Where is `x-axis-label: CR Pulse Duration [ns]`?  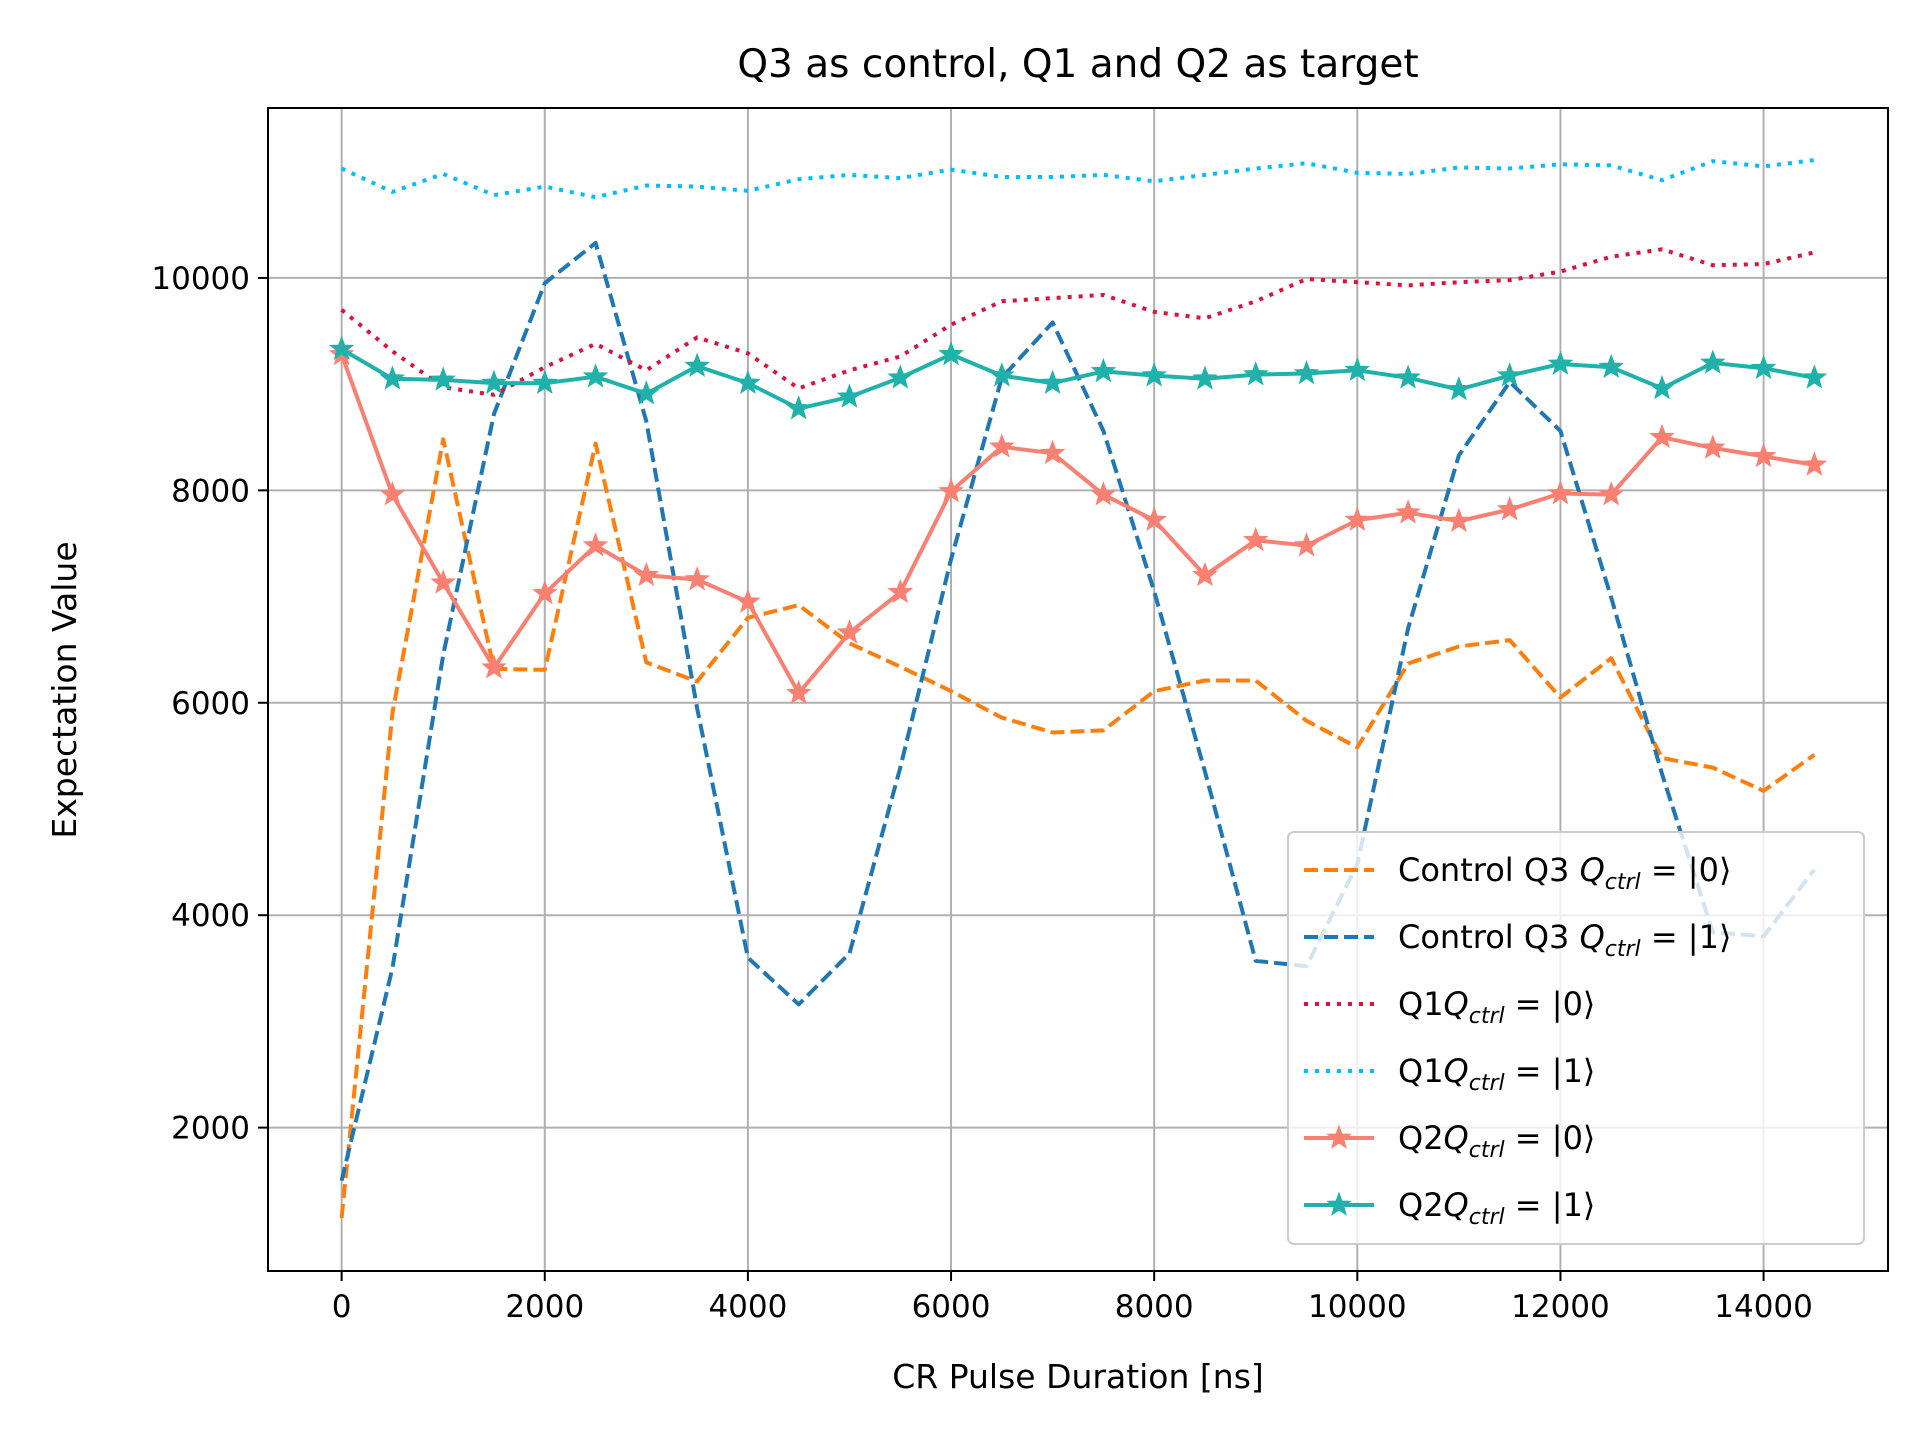 x-axis-label: CR Pulse Duration [ns] is located at coordinates (1078, 1376).